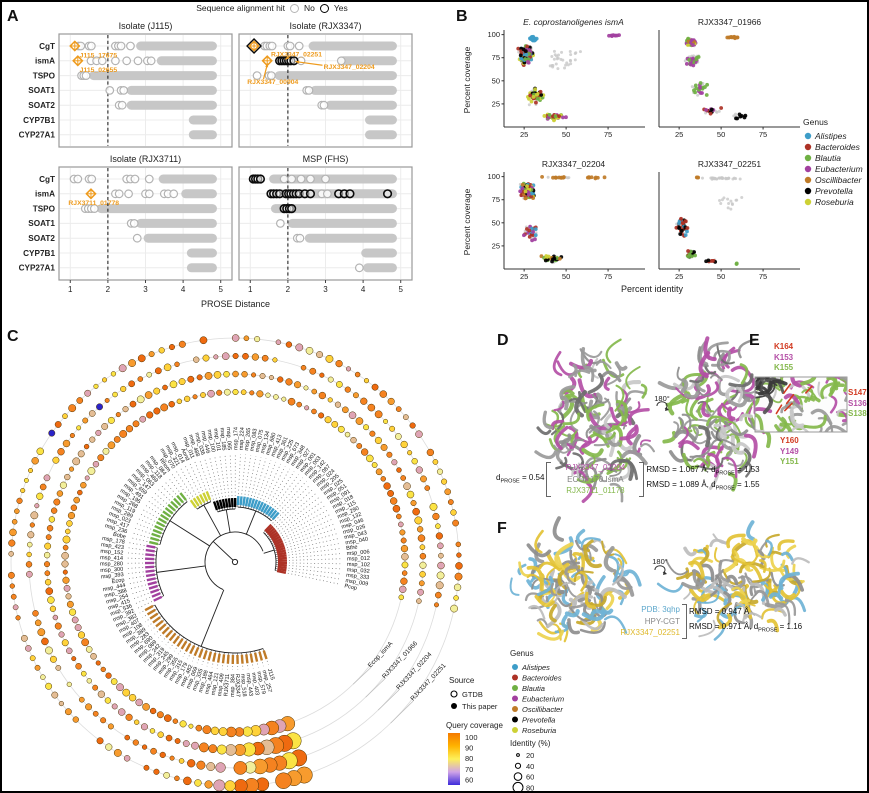  I want to click on gene-annotation-label: RJX3347_02204, so click(349, 67).